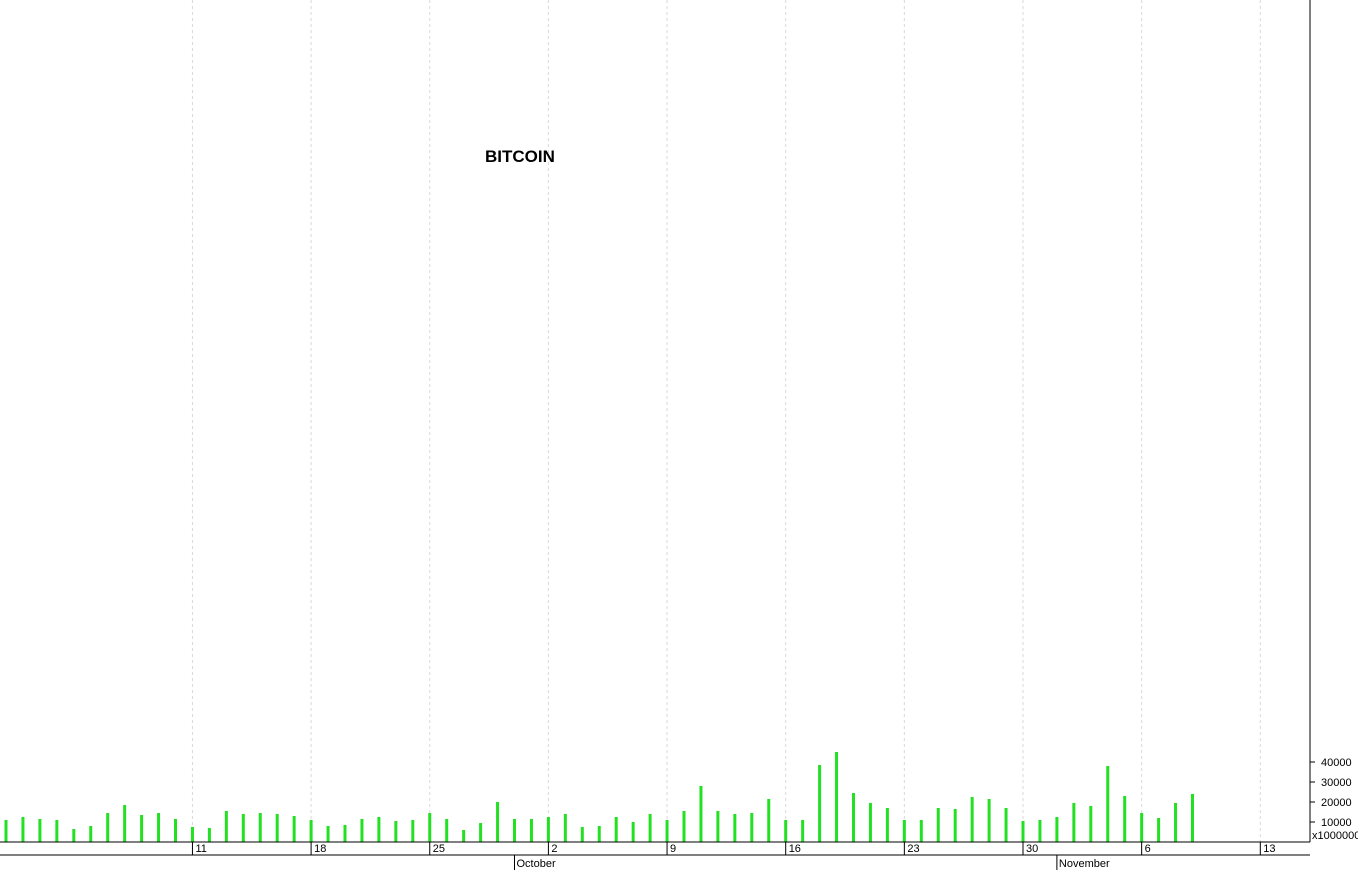  Describe the element at coordinates (913, 849) in the screenshot. I see `date-tick-label: 23` at that location.